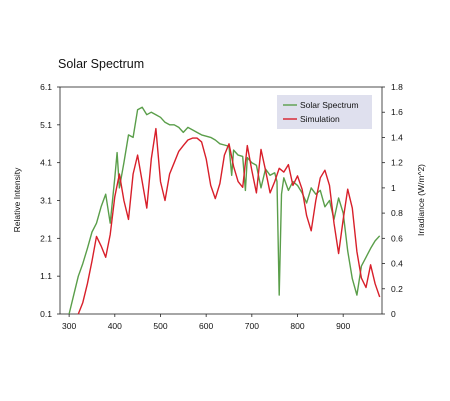  What do you see at coordinates (343, 326) in the screenshot?
I see `x-tick-label: 900` at bounding box center [343, 326].